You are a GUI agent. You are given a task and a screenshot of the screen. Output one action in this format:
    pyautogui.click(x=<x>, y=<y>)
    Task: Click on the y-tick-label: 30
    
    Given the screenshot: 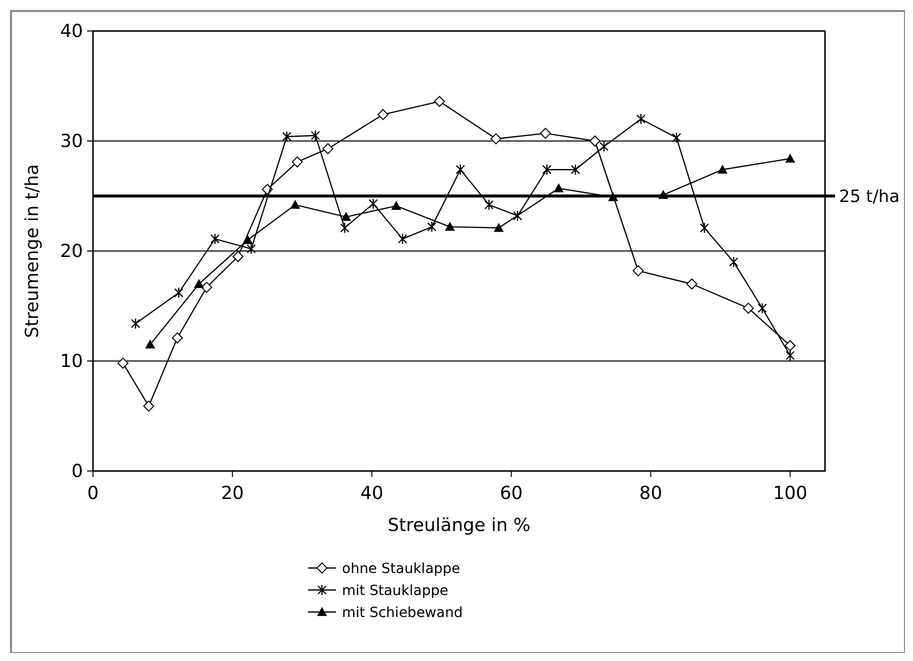 What is the action you would take?
    pyautogui.click(x=71, y=141)
    